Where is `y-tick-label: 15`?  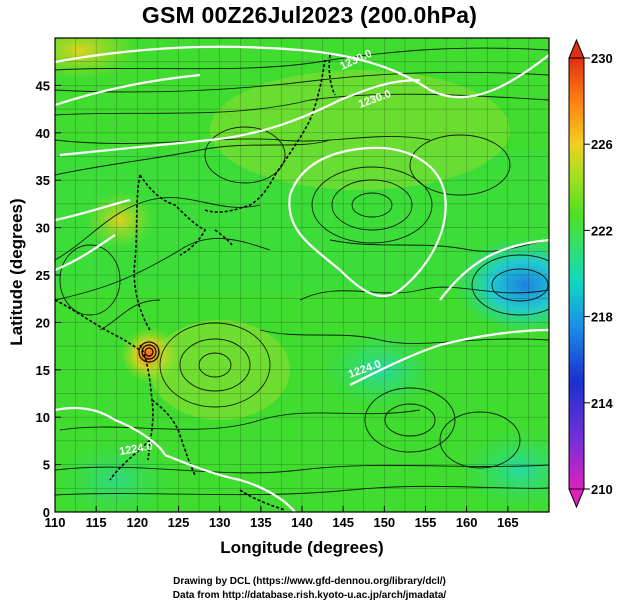
y-tick-label: 15 is located at coordinates (43, 370).